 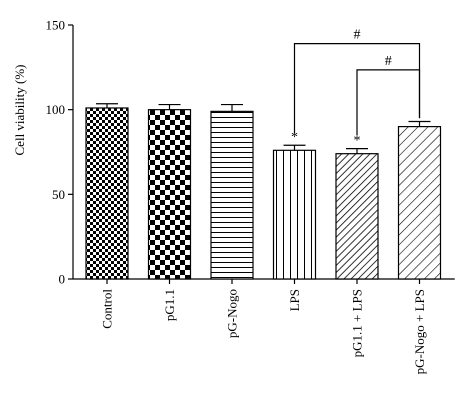 I want to click on x-tick-label: pG1.1, so click(x=169, y=305).